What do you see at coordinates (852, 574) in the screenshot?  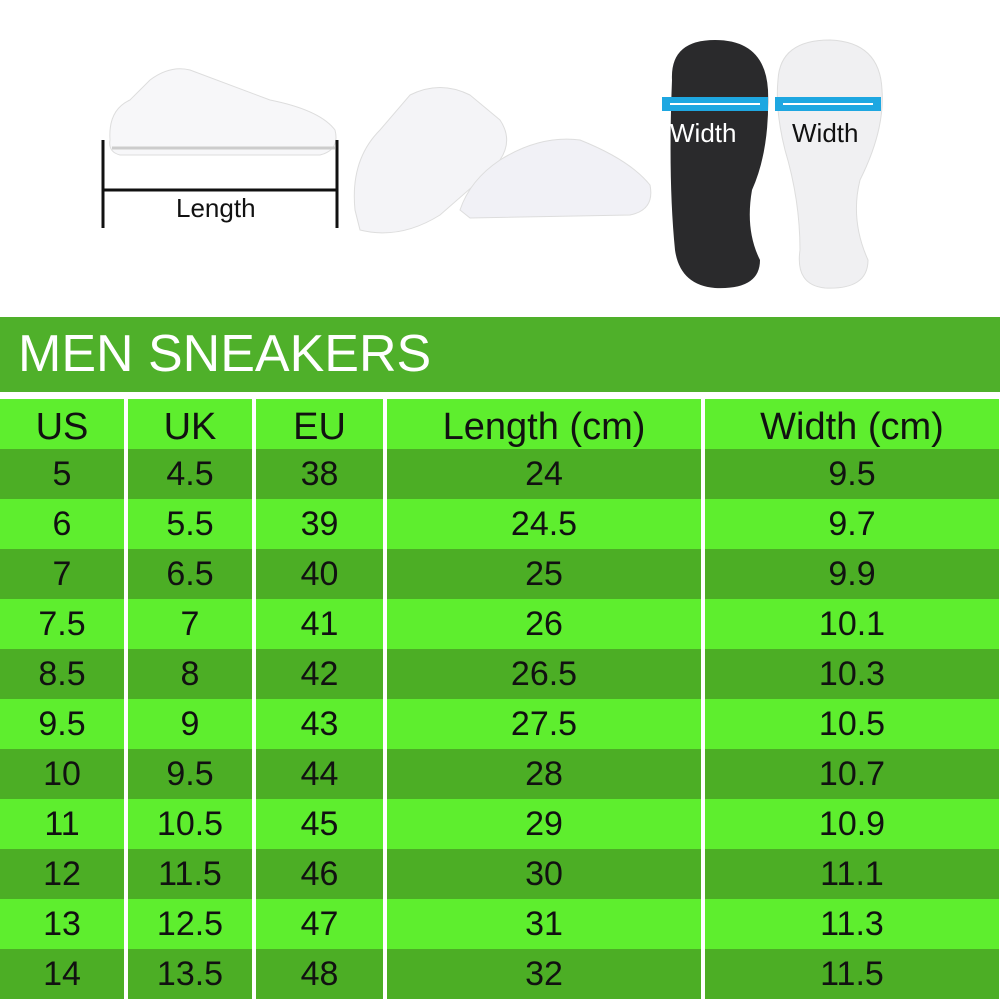 I see `table-cell: 9.9` at bounding box center [852, 574].